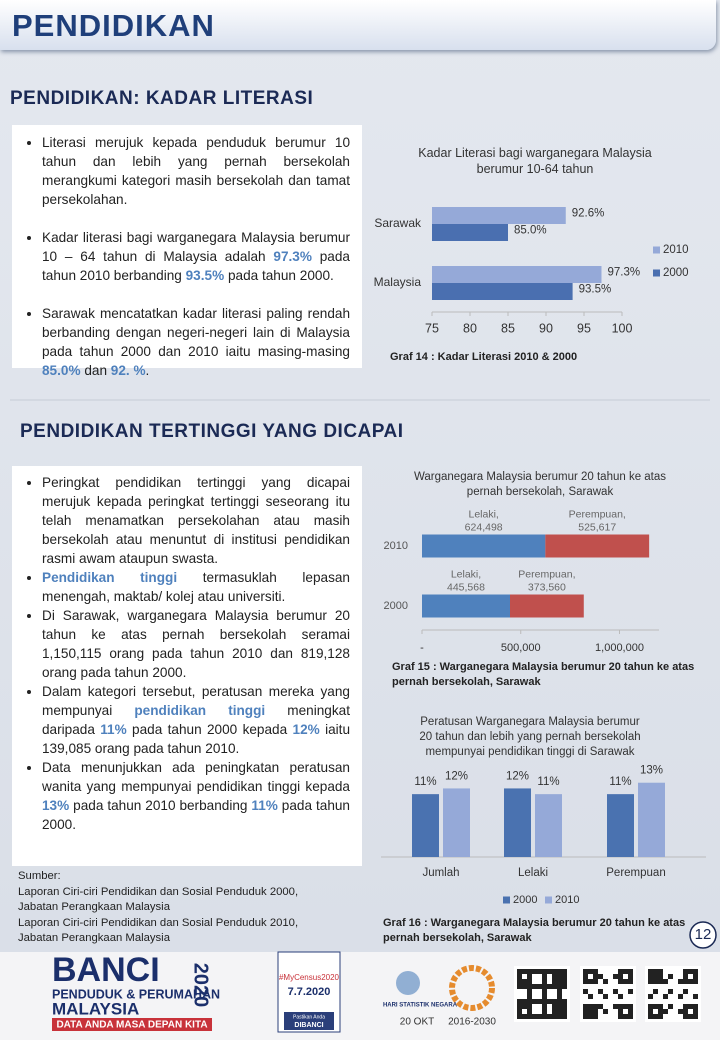  Describe the element at coordinates (131, 1025) in the screenshot. I see `footer-text: DATA ANDA MASA DEPAN KITA` at that location.